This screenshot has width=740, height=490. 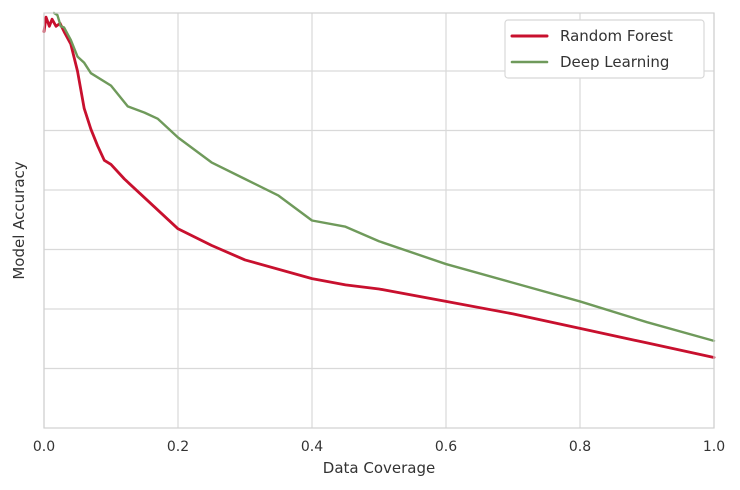 What do you see at coordinates (580, 447) in the screenshot?
I see `x-tick-label: 0.8` at bounding box center [580, 447].